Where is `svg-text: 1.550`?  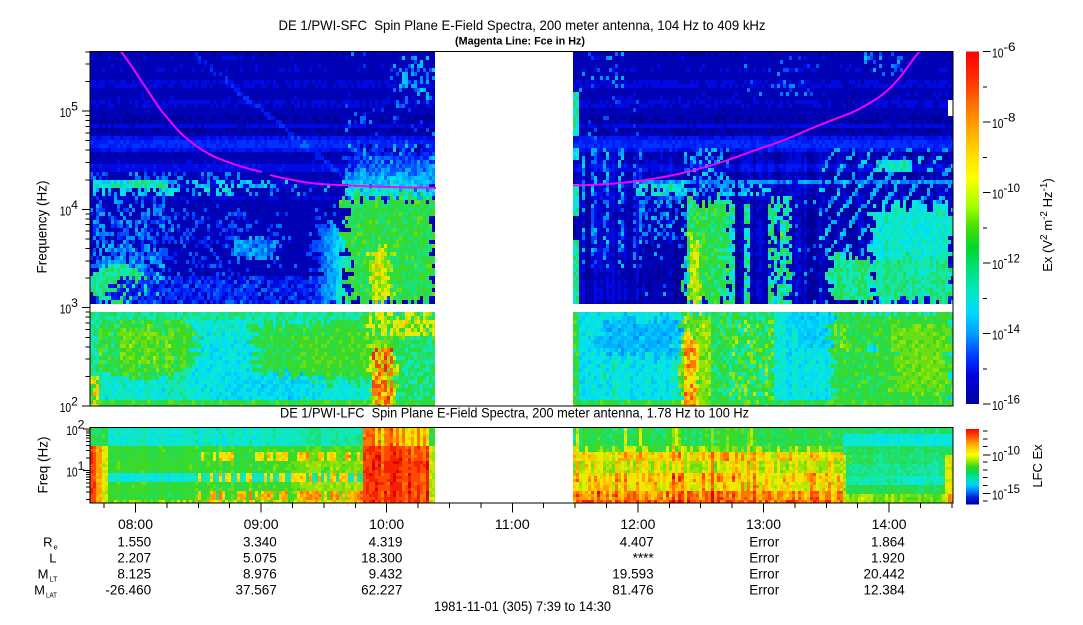 svg-text: 1.550 is located at coordinates (134, 541).